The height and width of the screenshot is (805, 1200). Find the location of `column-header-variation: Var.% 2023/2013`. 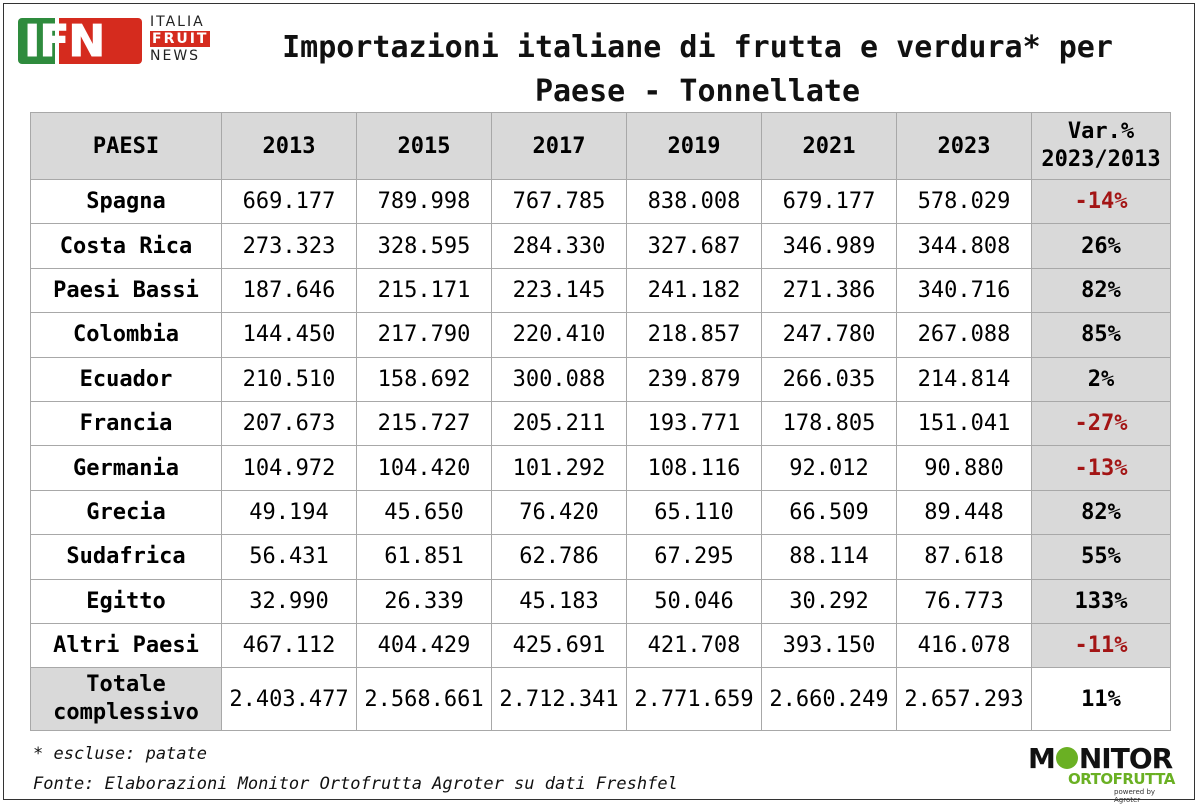

column-header-variation: Var.% 2023/2013 is located at coordinates (1101, 146).